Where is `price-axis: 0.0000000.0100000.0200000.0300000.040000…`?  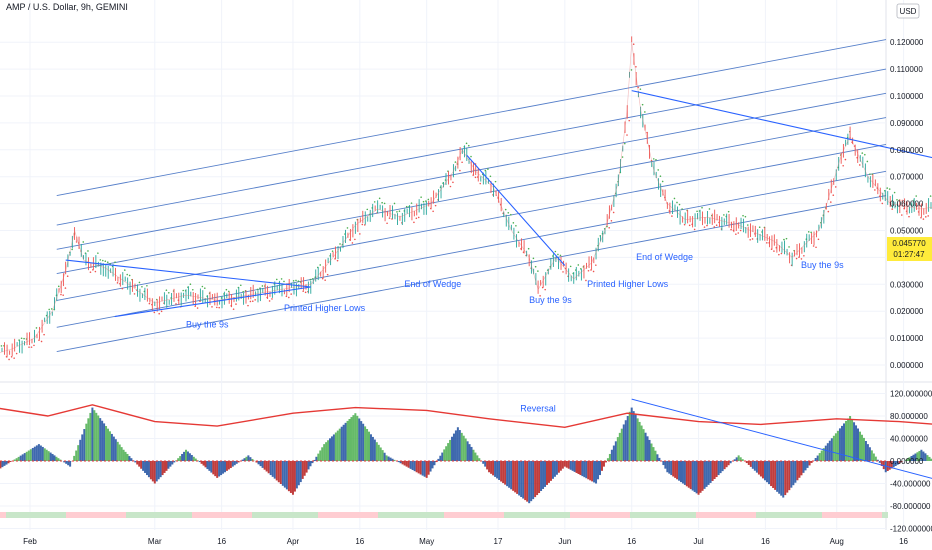
price-axis: 0.0000000.0100000.0200000.0300000.040000… is located at coordinates (907, 204).